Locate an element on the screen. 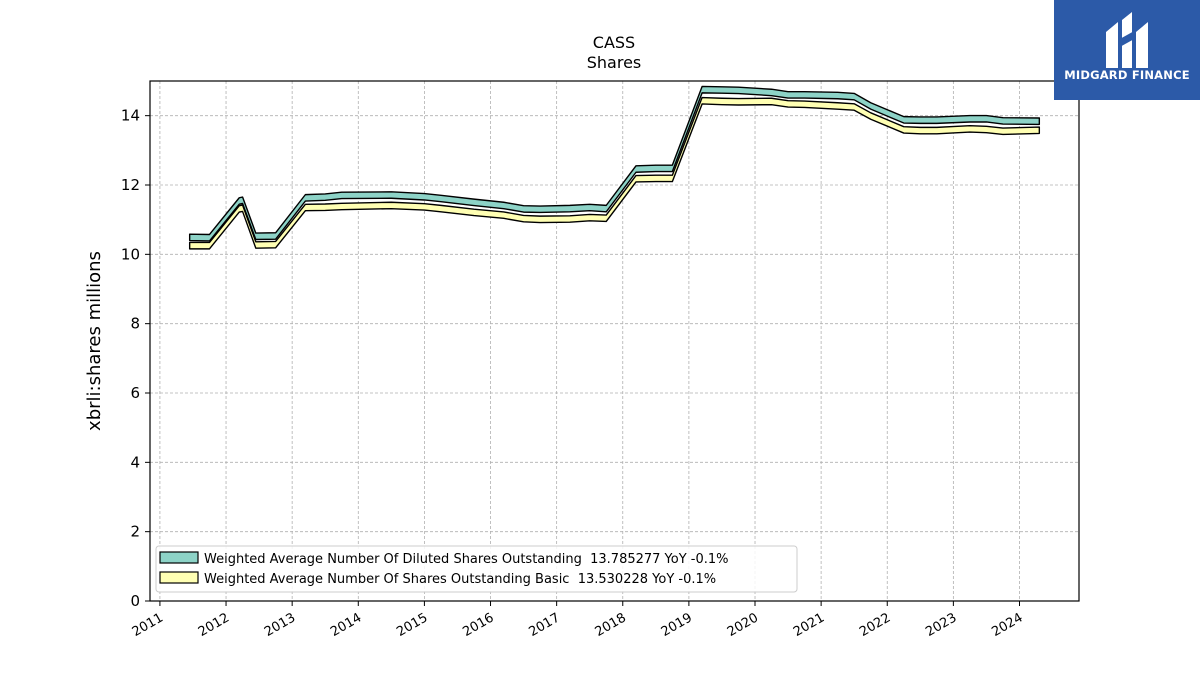  logo-mark-icon is located at coordinates (1127, 40).